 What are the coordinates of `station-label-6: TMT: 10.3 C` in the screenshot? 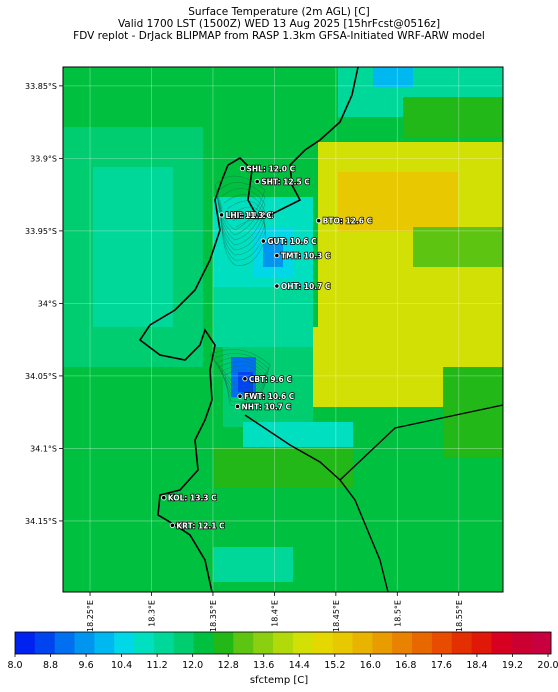 It's located at (306, 256).